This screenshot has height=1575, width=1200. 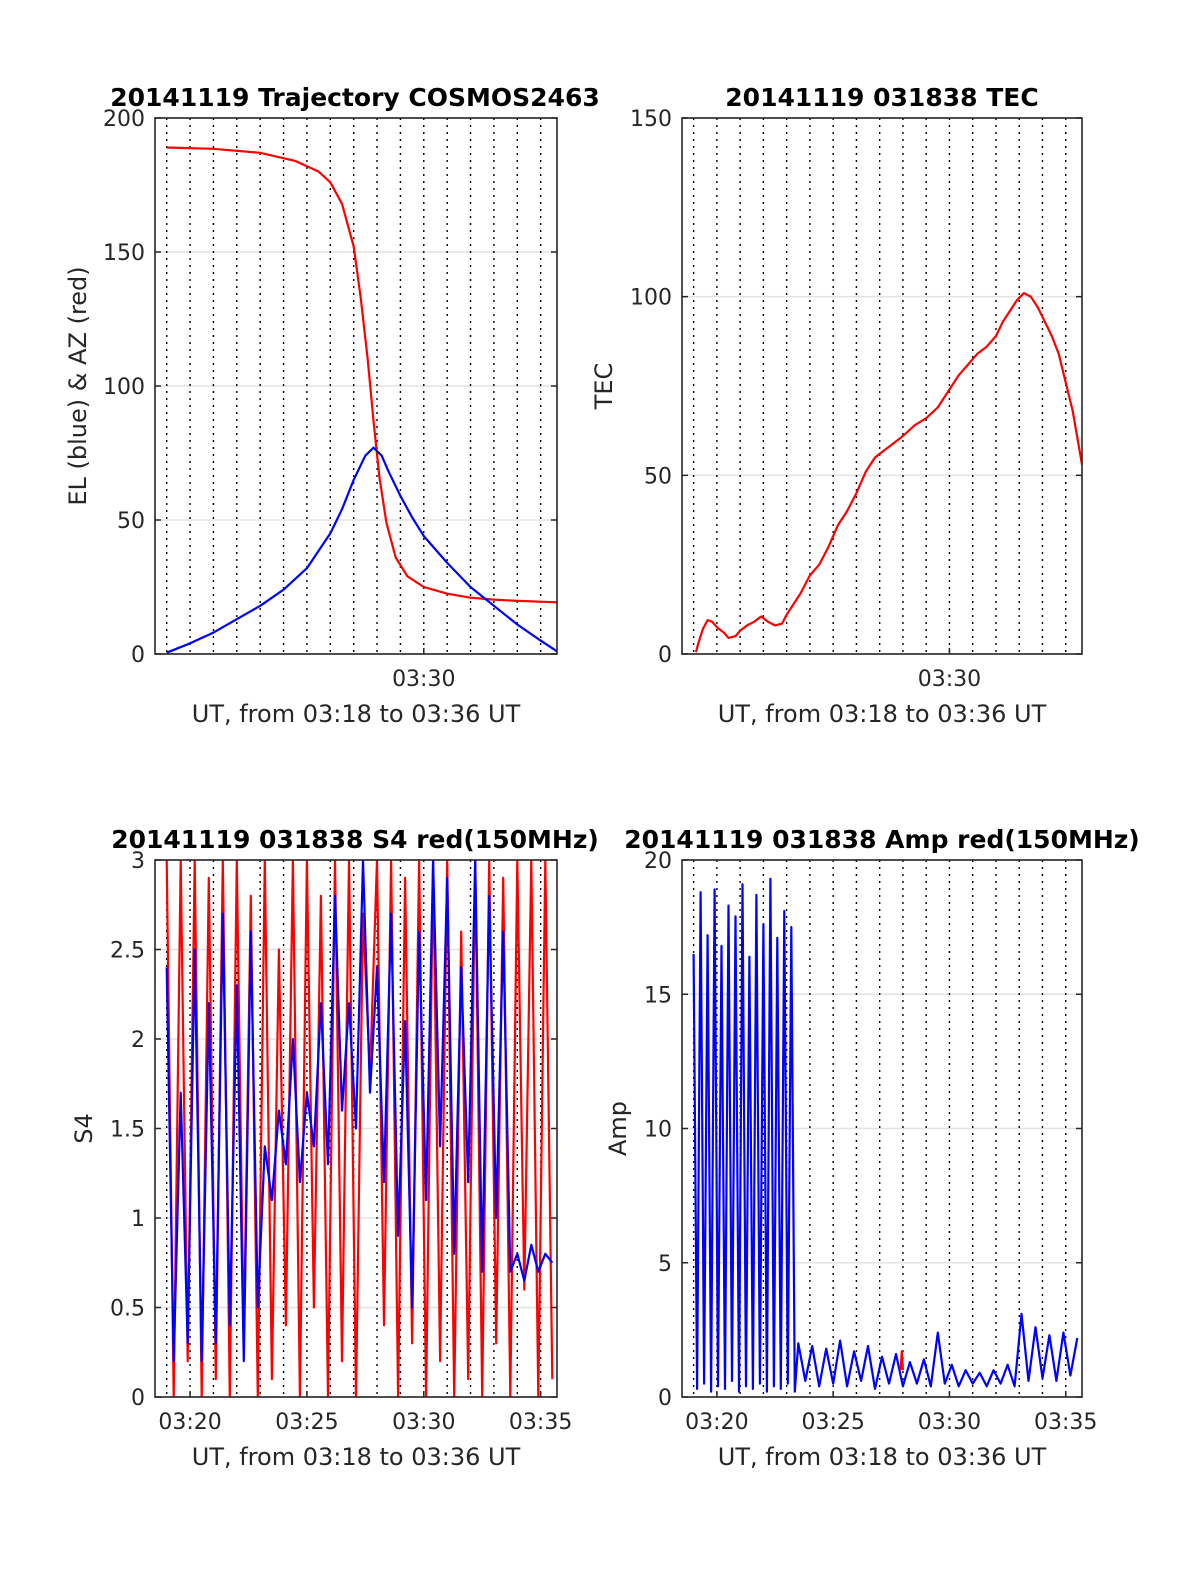 I want to click on y-tick-label: 1.5, so click(x=127, y=1130).